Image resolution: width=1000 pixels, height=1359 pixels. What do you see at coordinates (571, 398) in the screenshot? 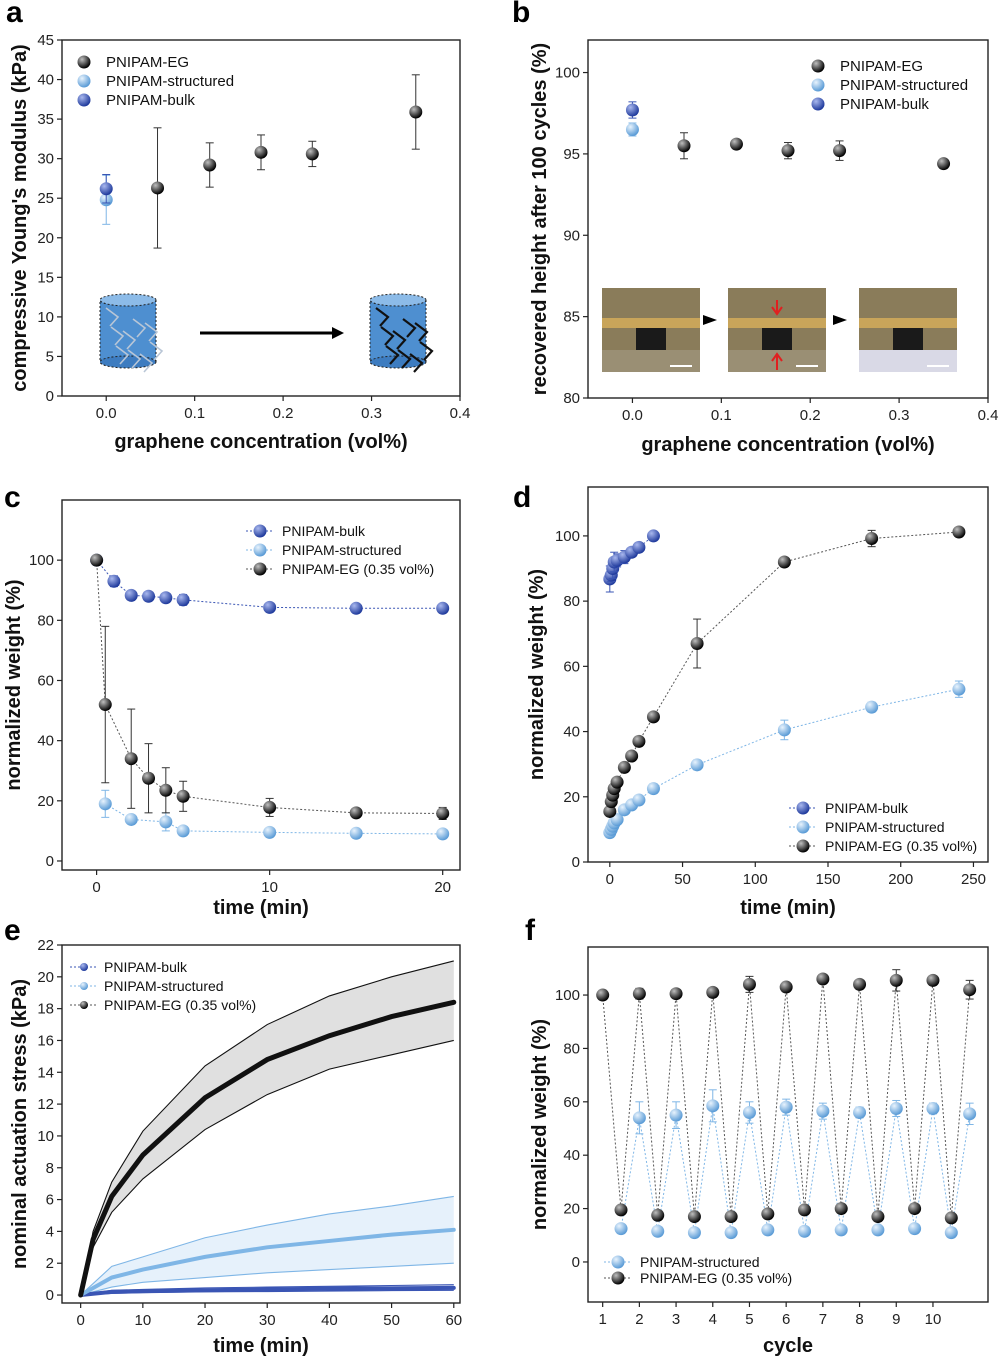
I see `y-tick-label: 80` at bounding box center [571, 398].